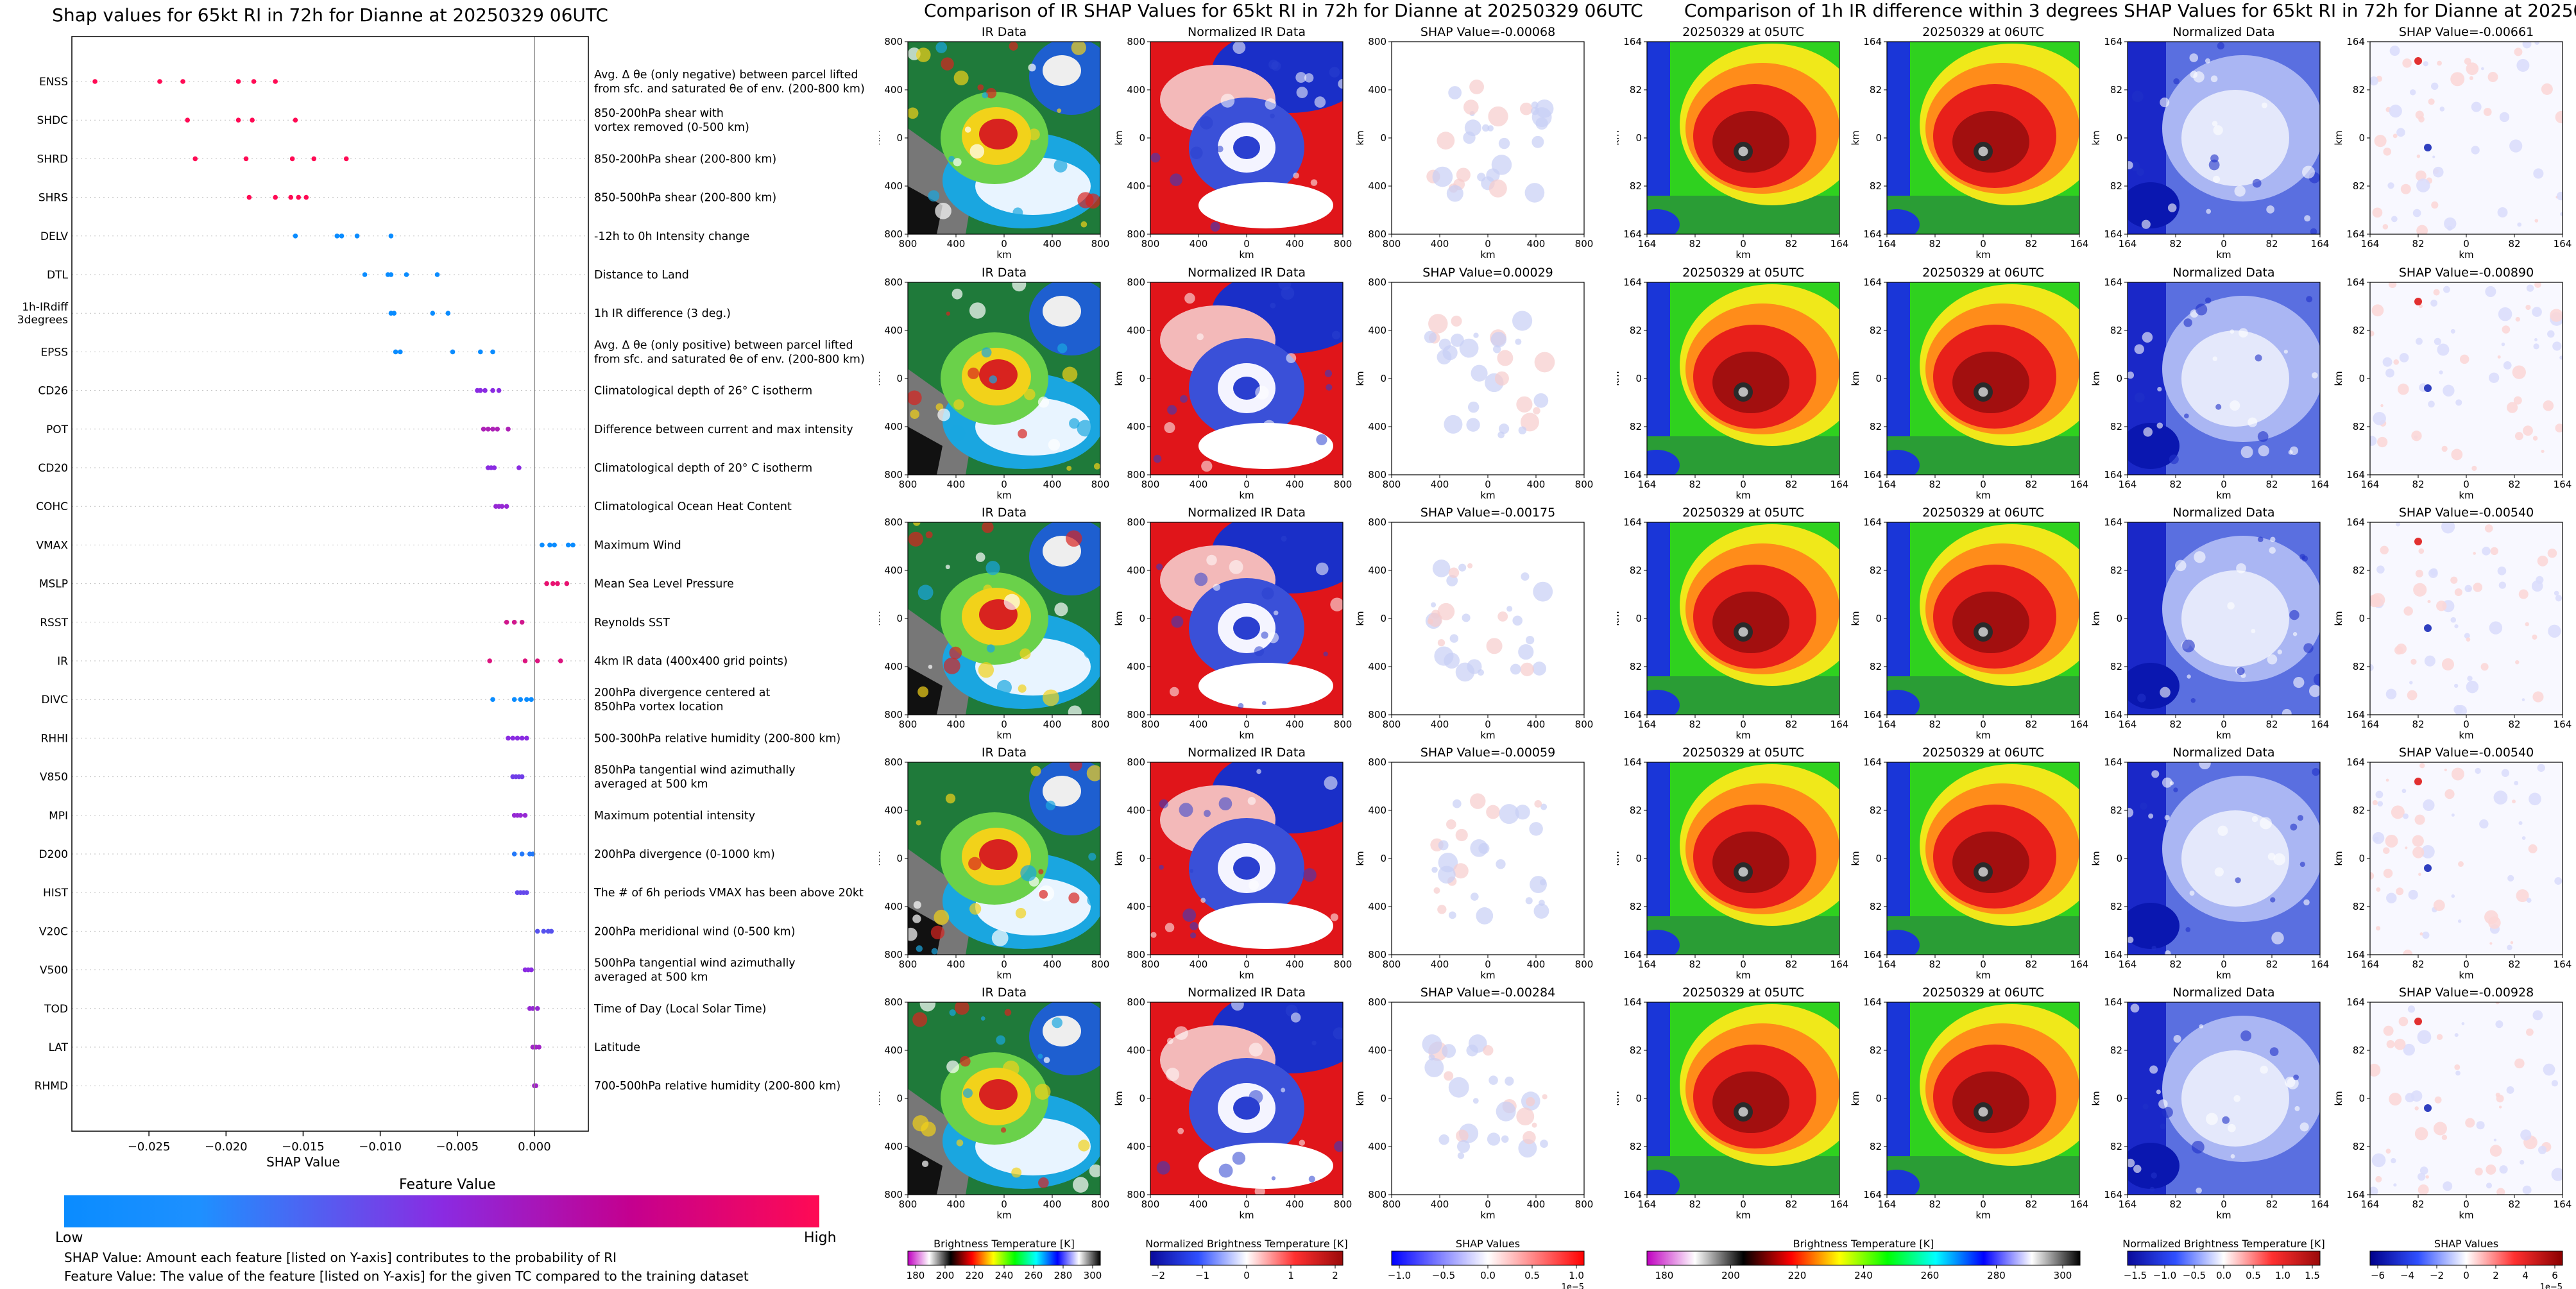  Describe the element at coordinates (632, 623) in the screenshot. I see `feature-description: Reynolds SST` at that location.